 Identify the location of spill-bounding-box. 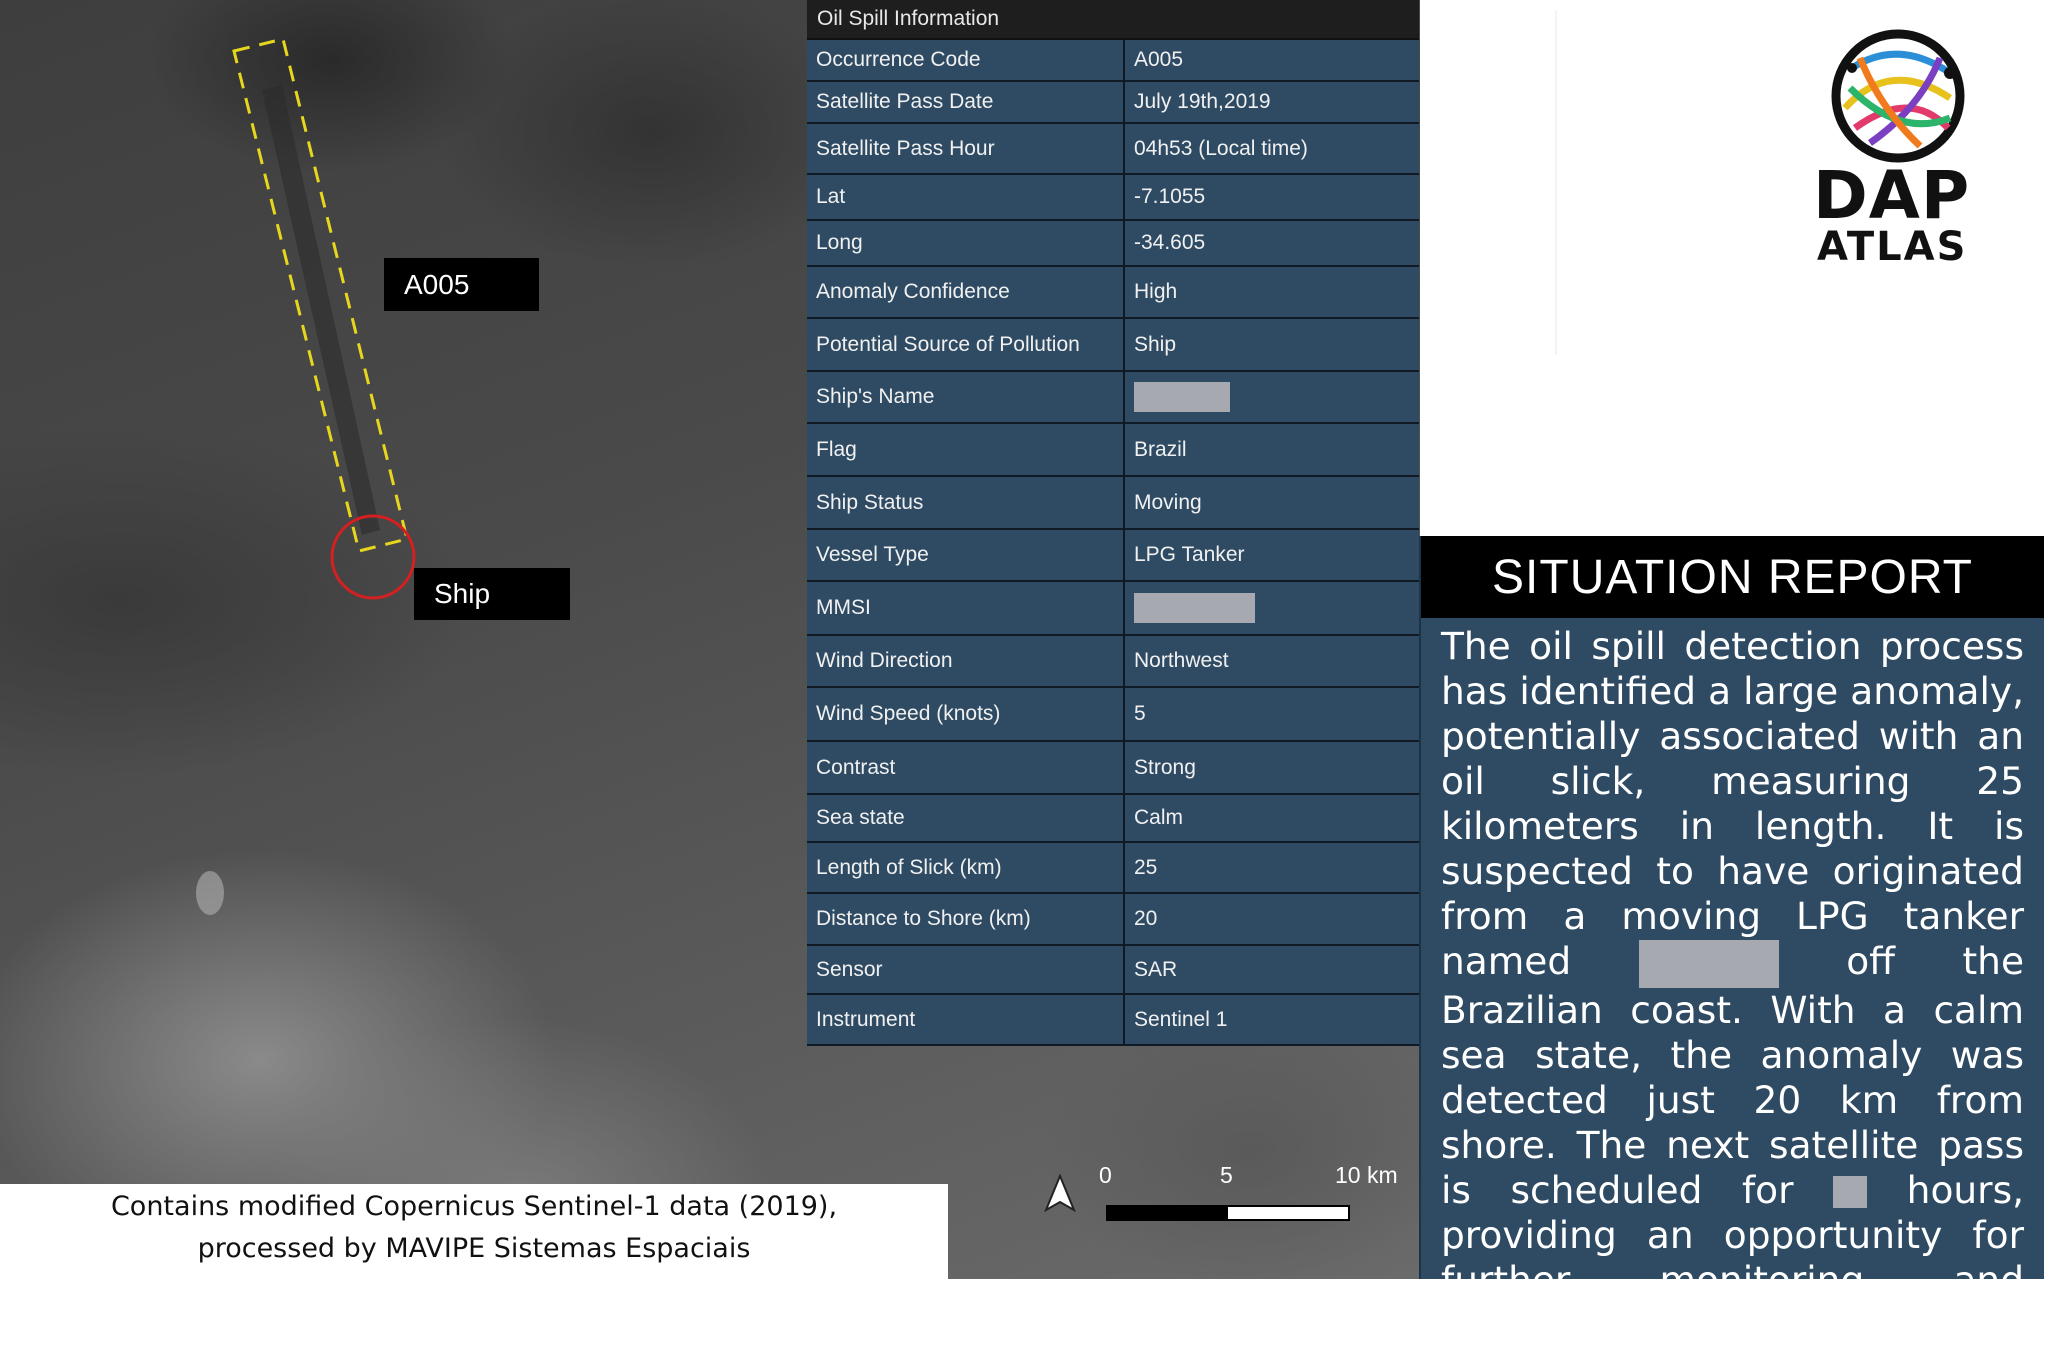
(320, 295).